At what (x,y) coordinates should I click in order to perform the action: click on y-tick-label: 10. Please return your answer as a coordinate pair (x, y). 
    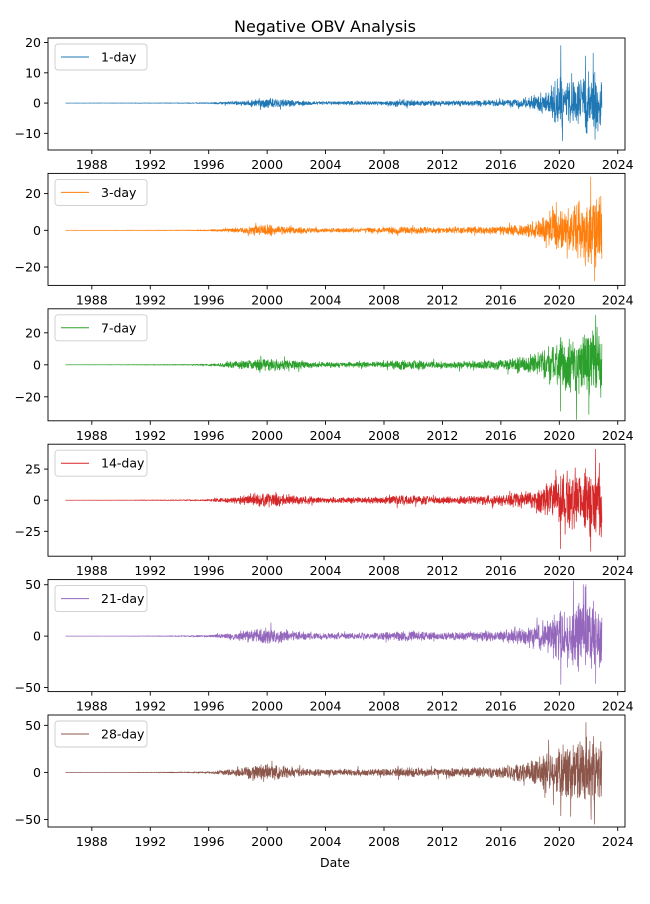
    Looking at the image, I should click on (33, 72).